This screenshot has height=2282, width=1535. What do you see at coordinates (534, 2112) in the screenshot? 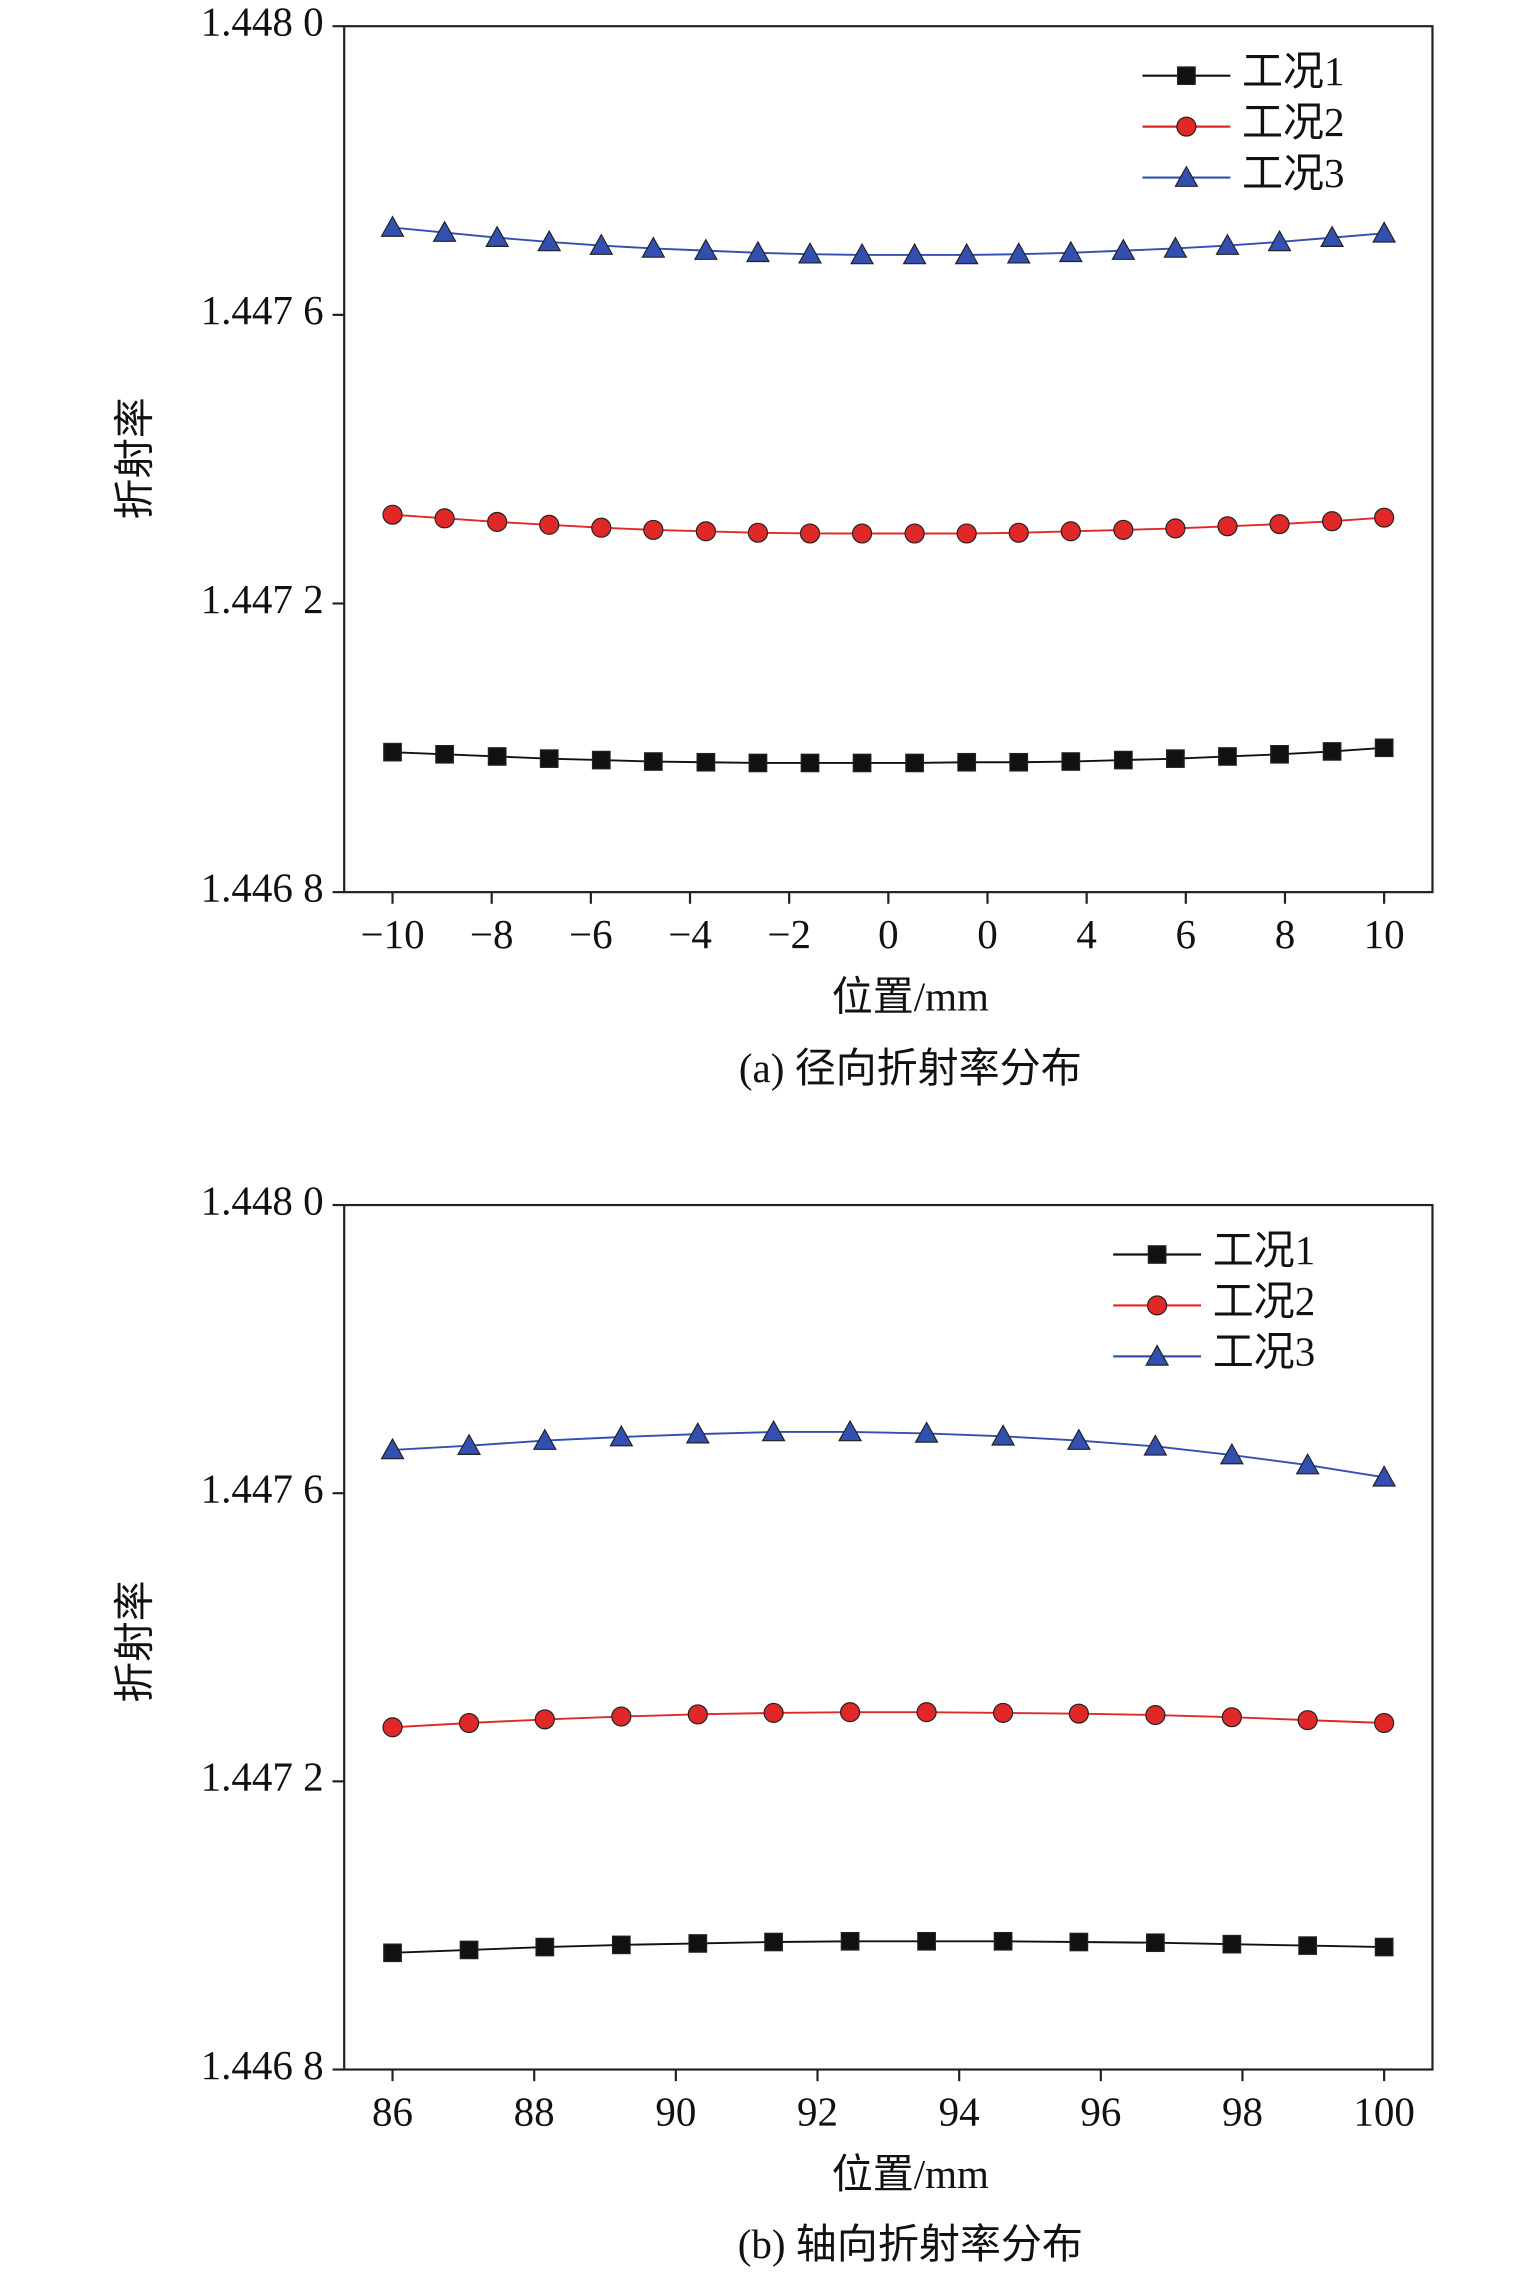
I see `x-tick-label: 88` at bounding box center [534, 2112].